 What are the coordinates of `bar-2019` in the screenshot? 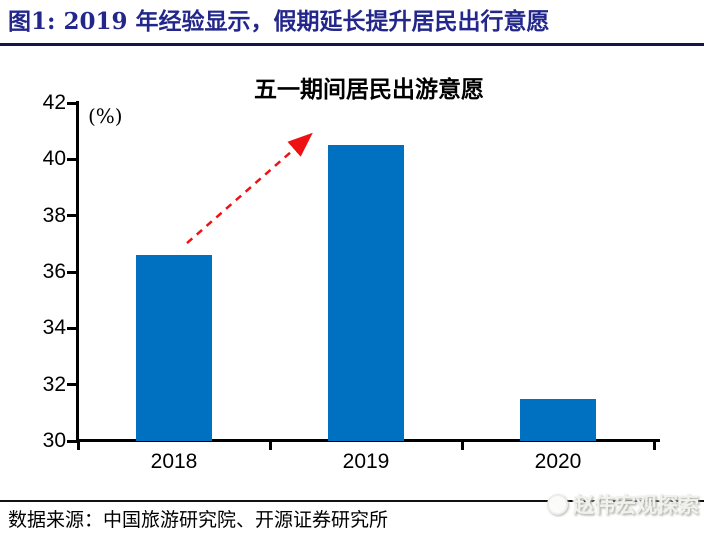 It's located at (366, 293).